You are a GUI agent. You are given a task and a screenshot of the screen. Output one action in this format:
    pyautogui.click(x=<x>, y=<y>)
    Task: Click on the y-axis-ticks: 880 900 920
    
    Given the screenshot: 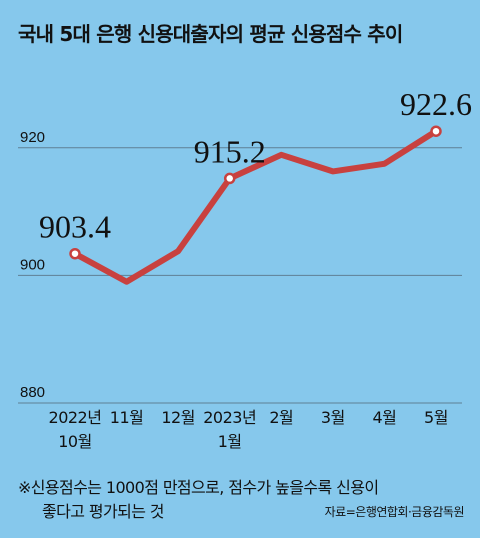 What is the action you would take?
    pyautogui.click(x=32, y=265)
    